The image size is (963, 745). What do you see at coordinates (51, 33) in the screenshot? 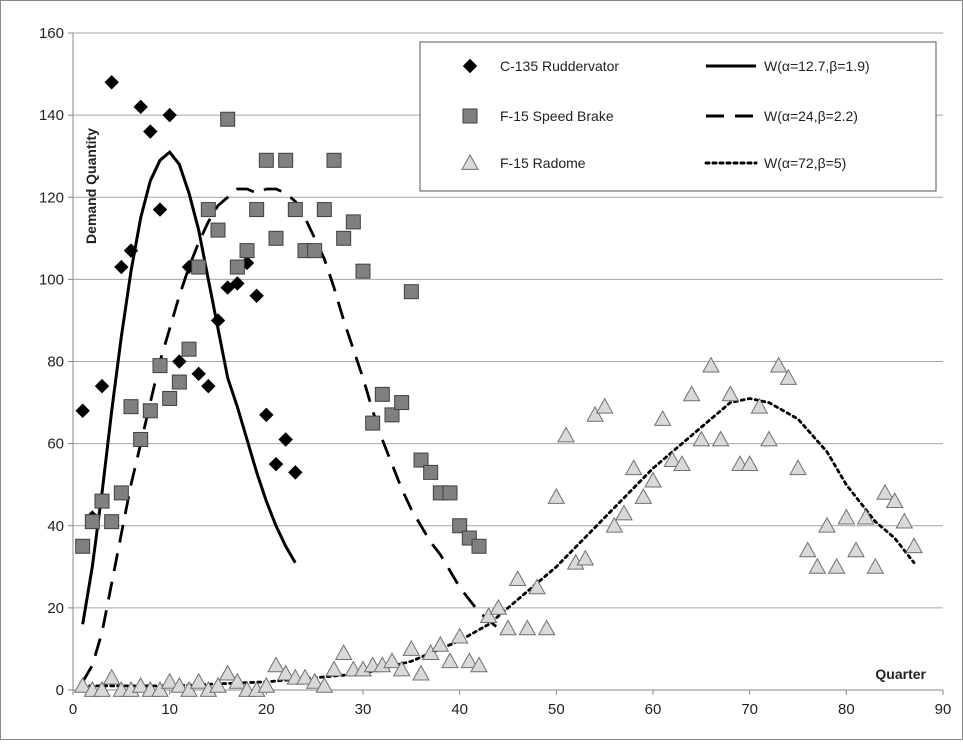
I see `y-tick-label: 160` at bounding box center [51, 33].